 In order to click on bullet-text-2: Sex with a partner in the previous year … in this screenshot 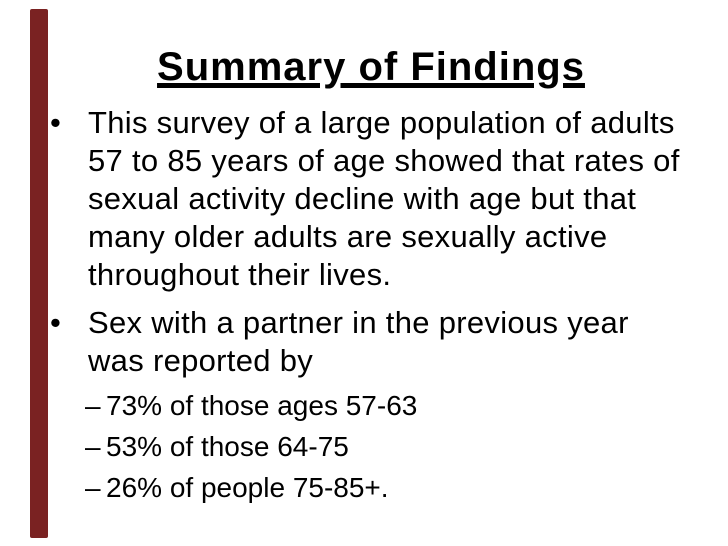, I will do `click(358, 341)`.